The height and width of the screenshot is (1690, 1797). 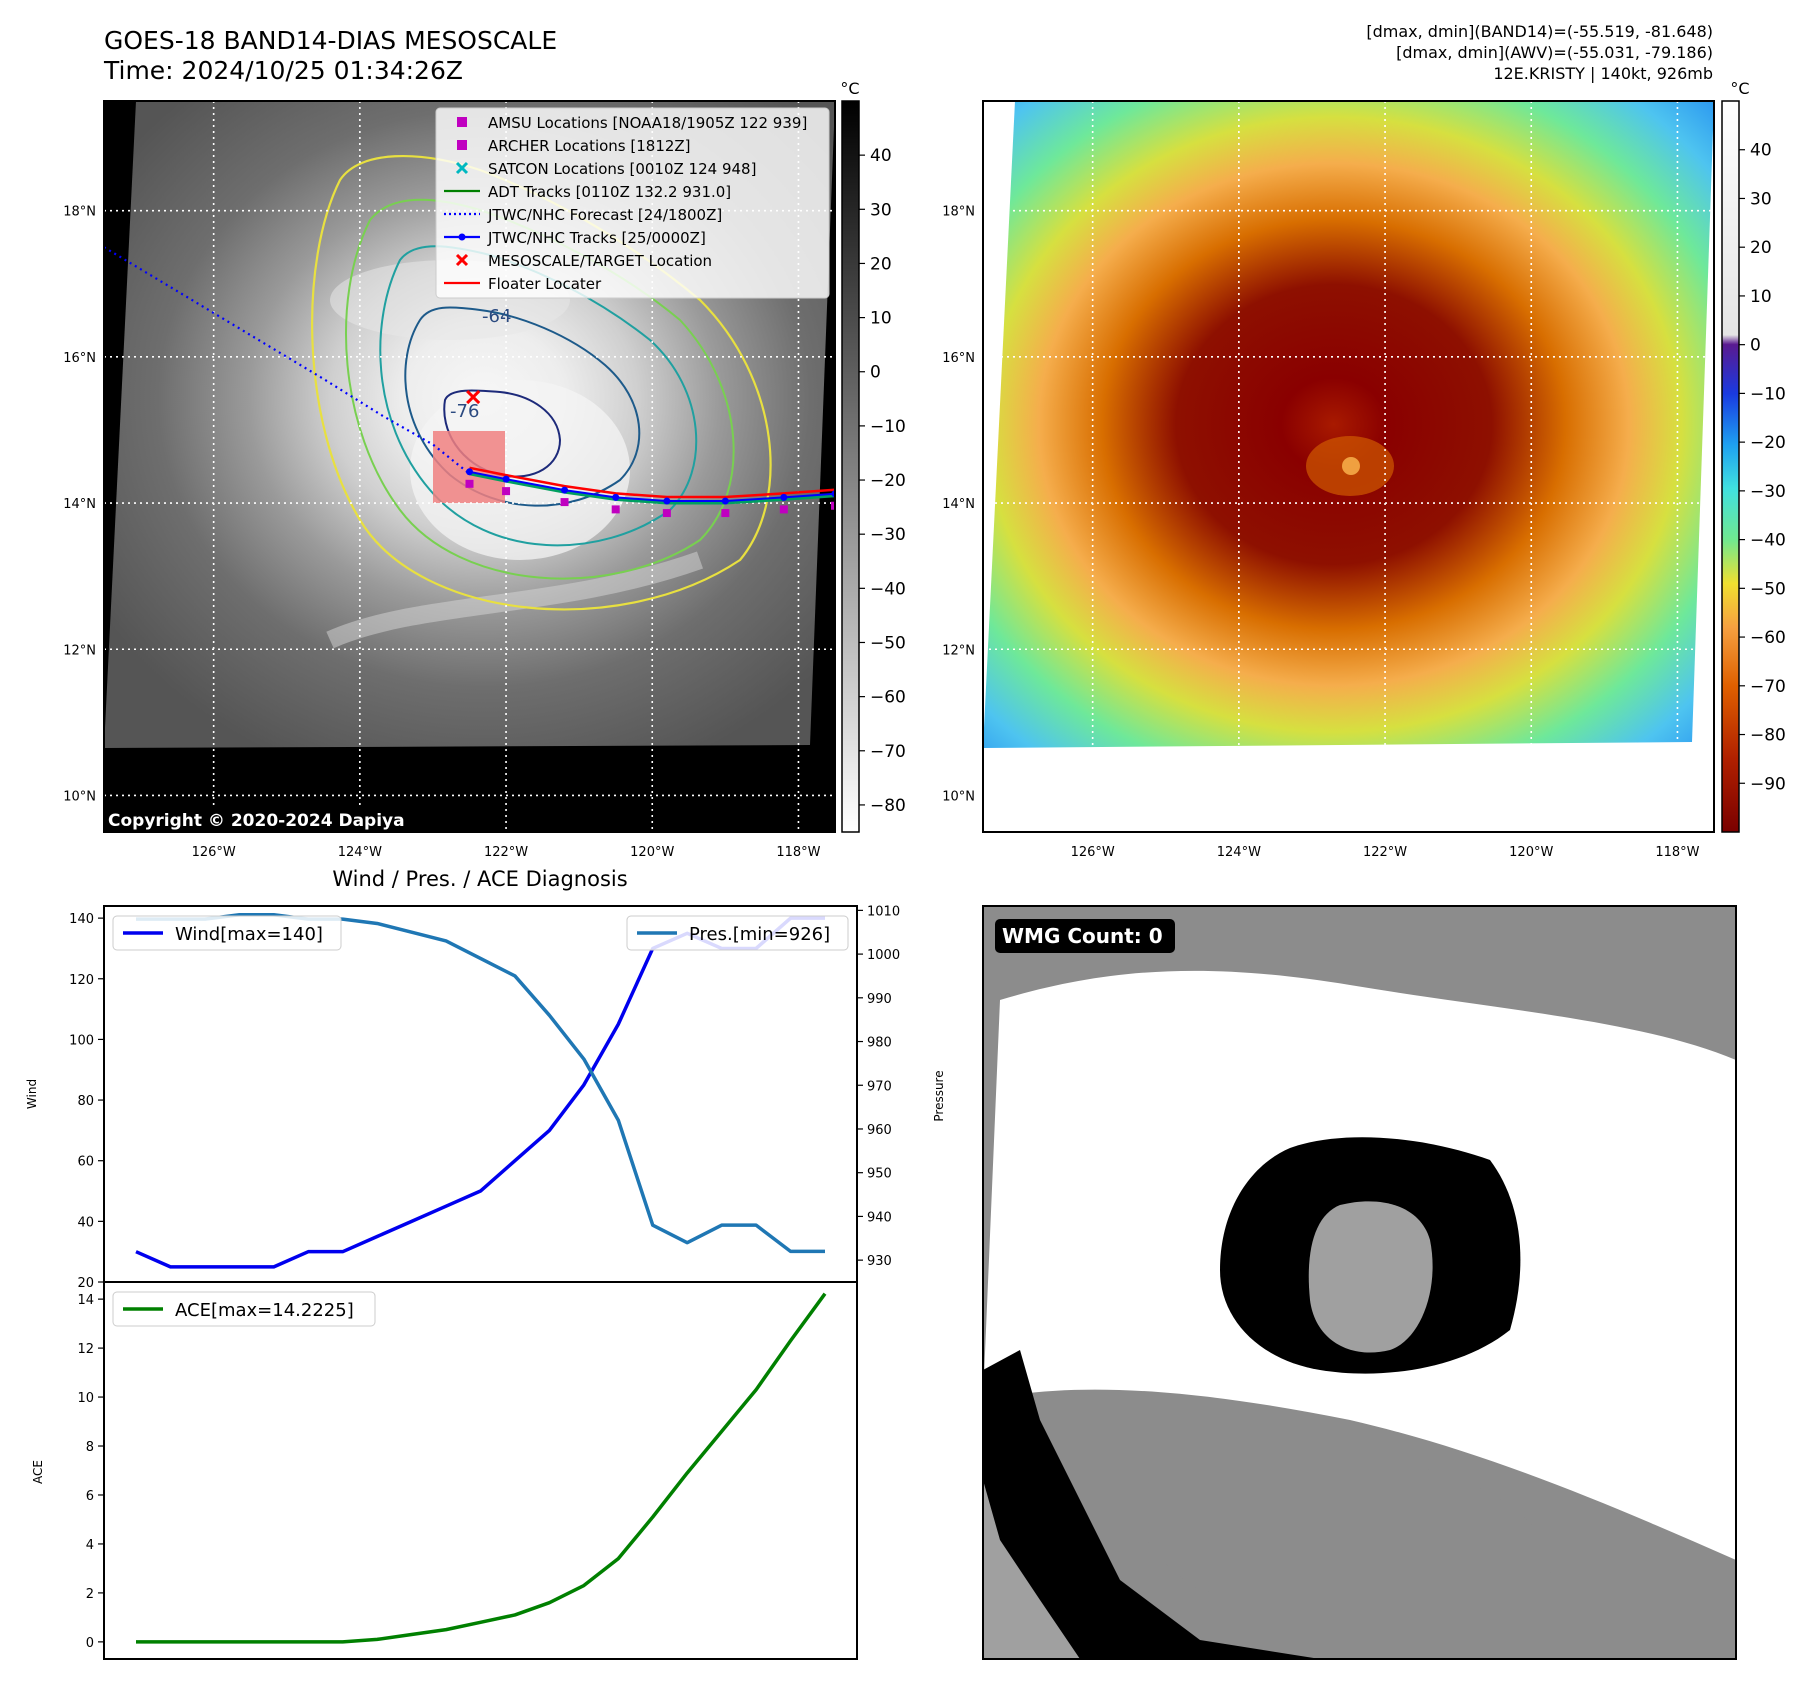 I want to click on y-tick-label: 12, so click(x=85, y=1349).